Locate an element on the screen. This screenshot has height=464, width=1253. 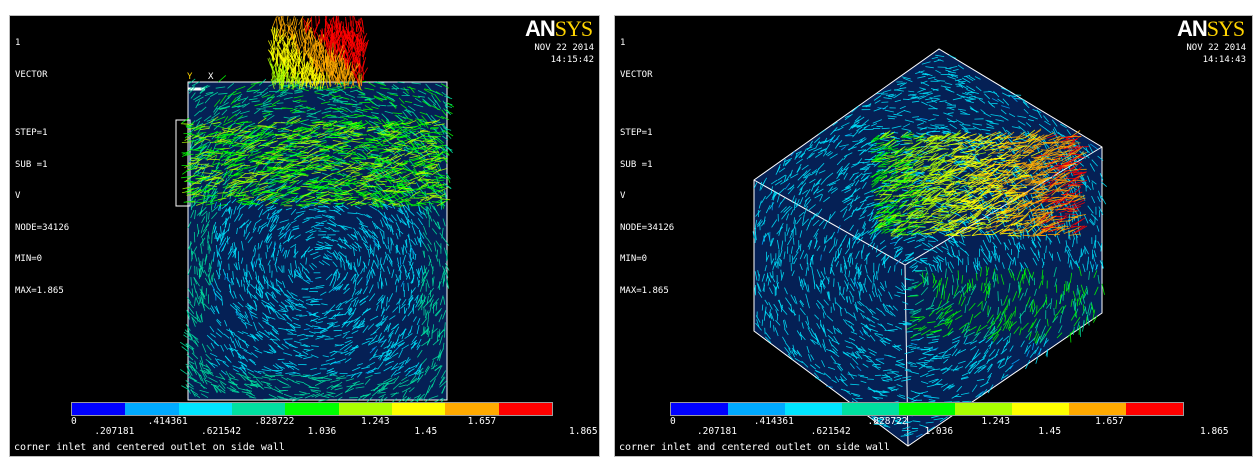
triad-y-axis: Y is located at coordinates (190, 77).